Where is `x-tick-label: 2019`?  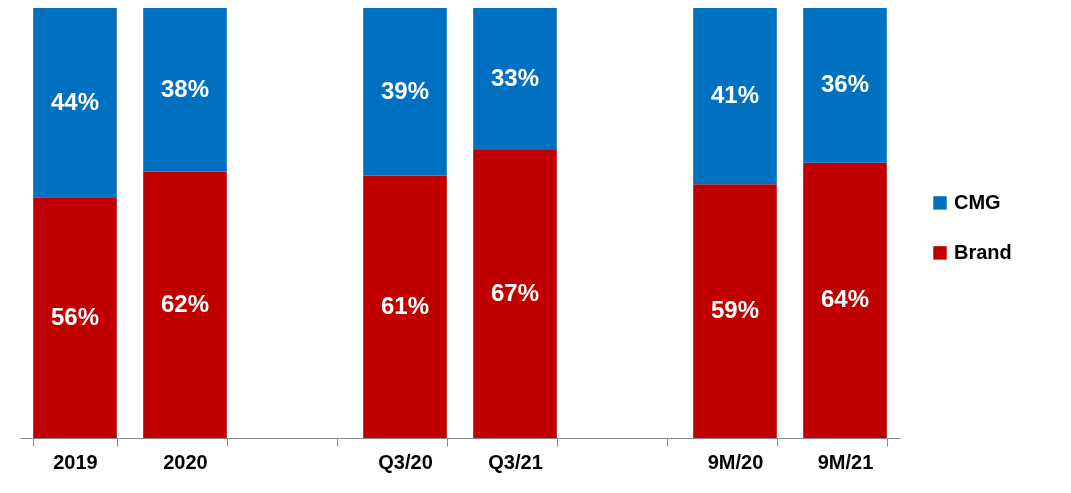 x-tick-label: 2019 is located at coordinates (75, 461).